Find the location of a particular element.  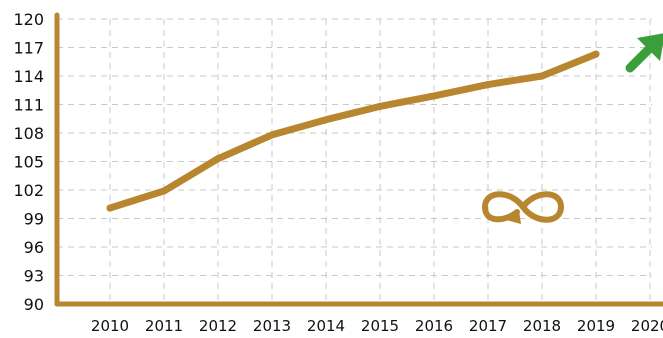

y-tick-label: 111 is located at coordinates (28, 105).